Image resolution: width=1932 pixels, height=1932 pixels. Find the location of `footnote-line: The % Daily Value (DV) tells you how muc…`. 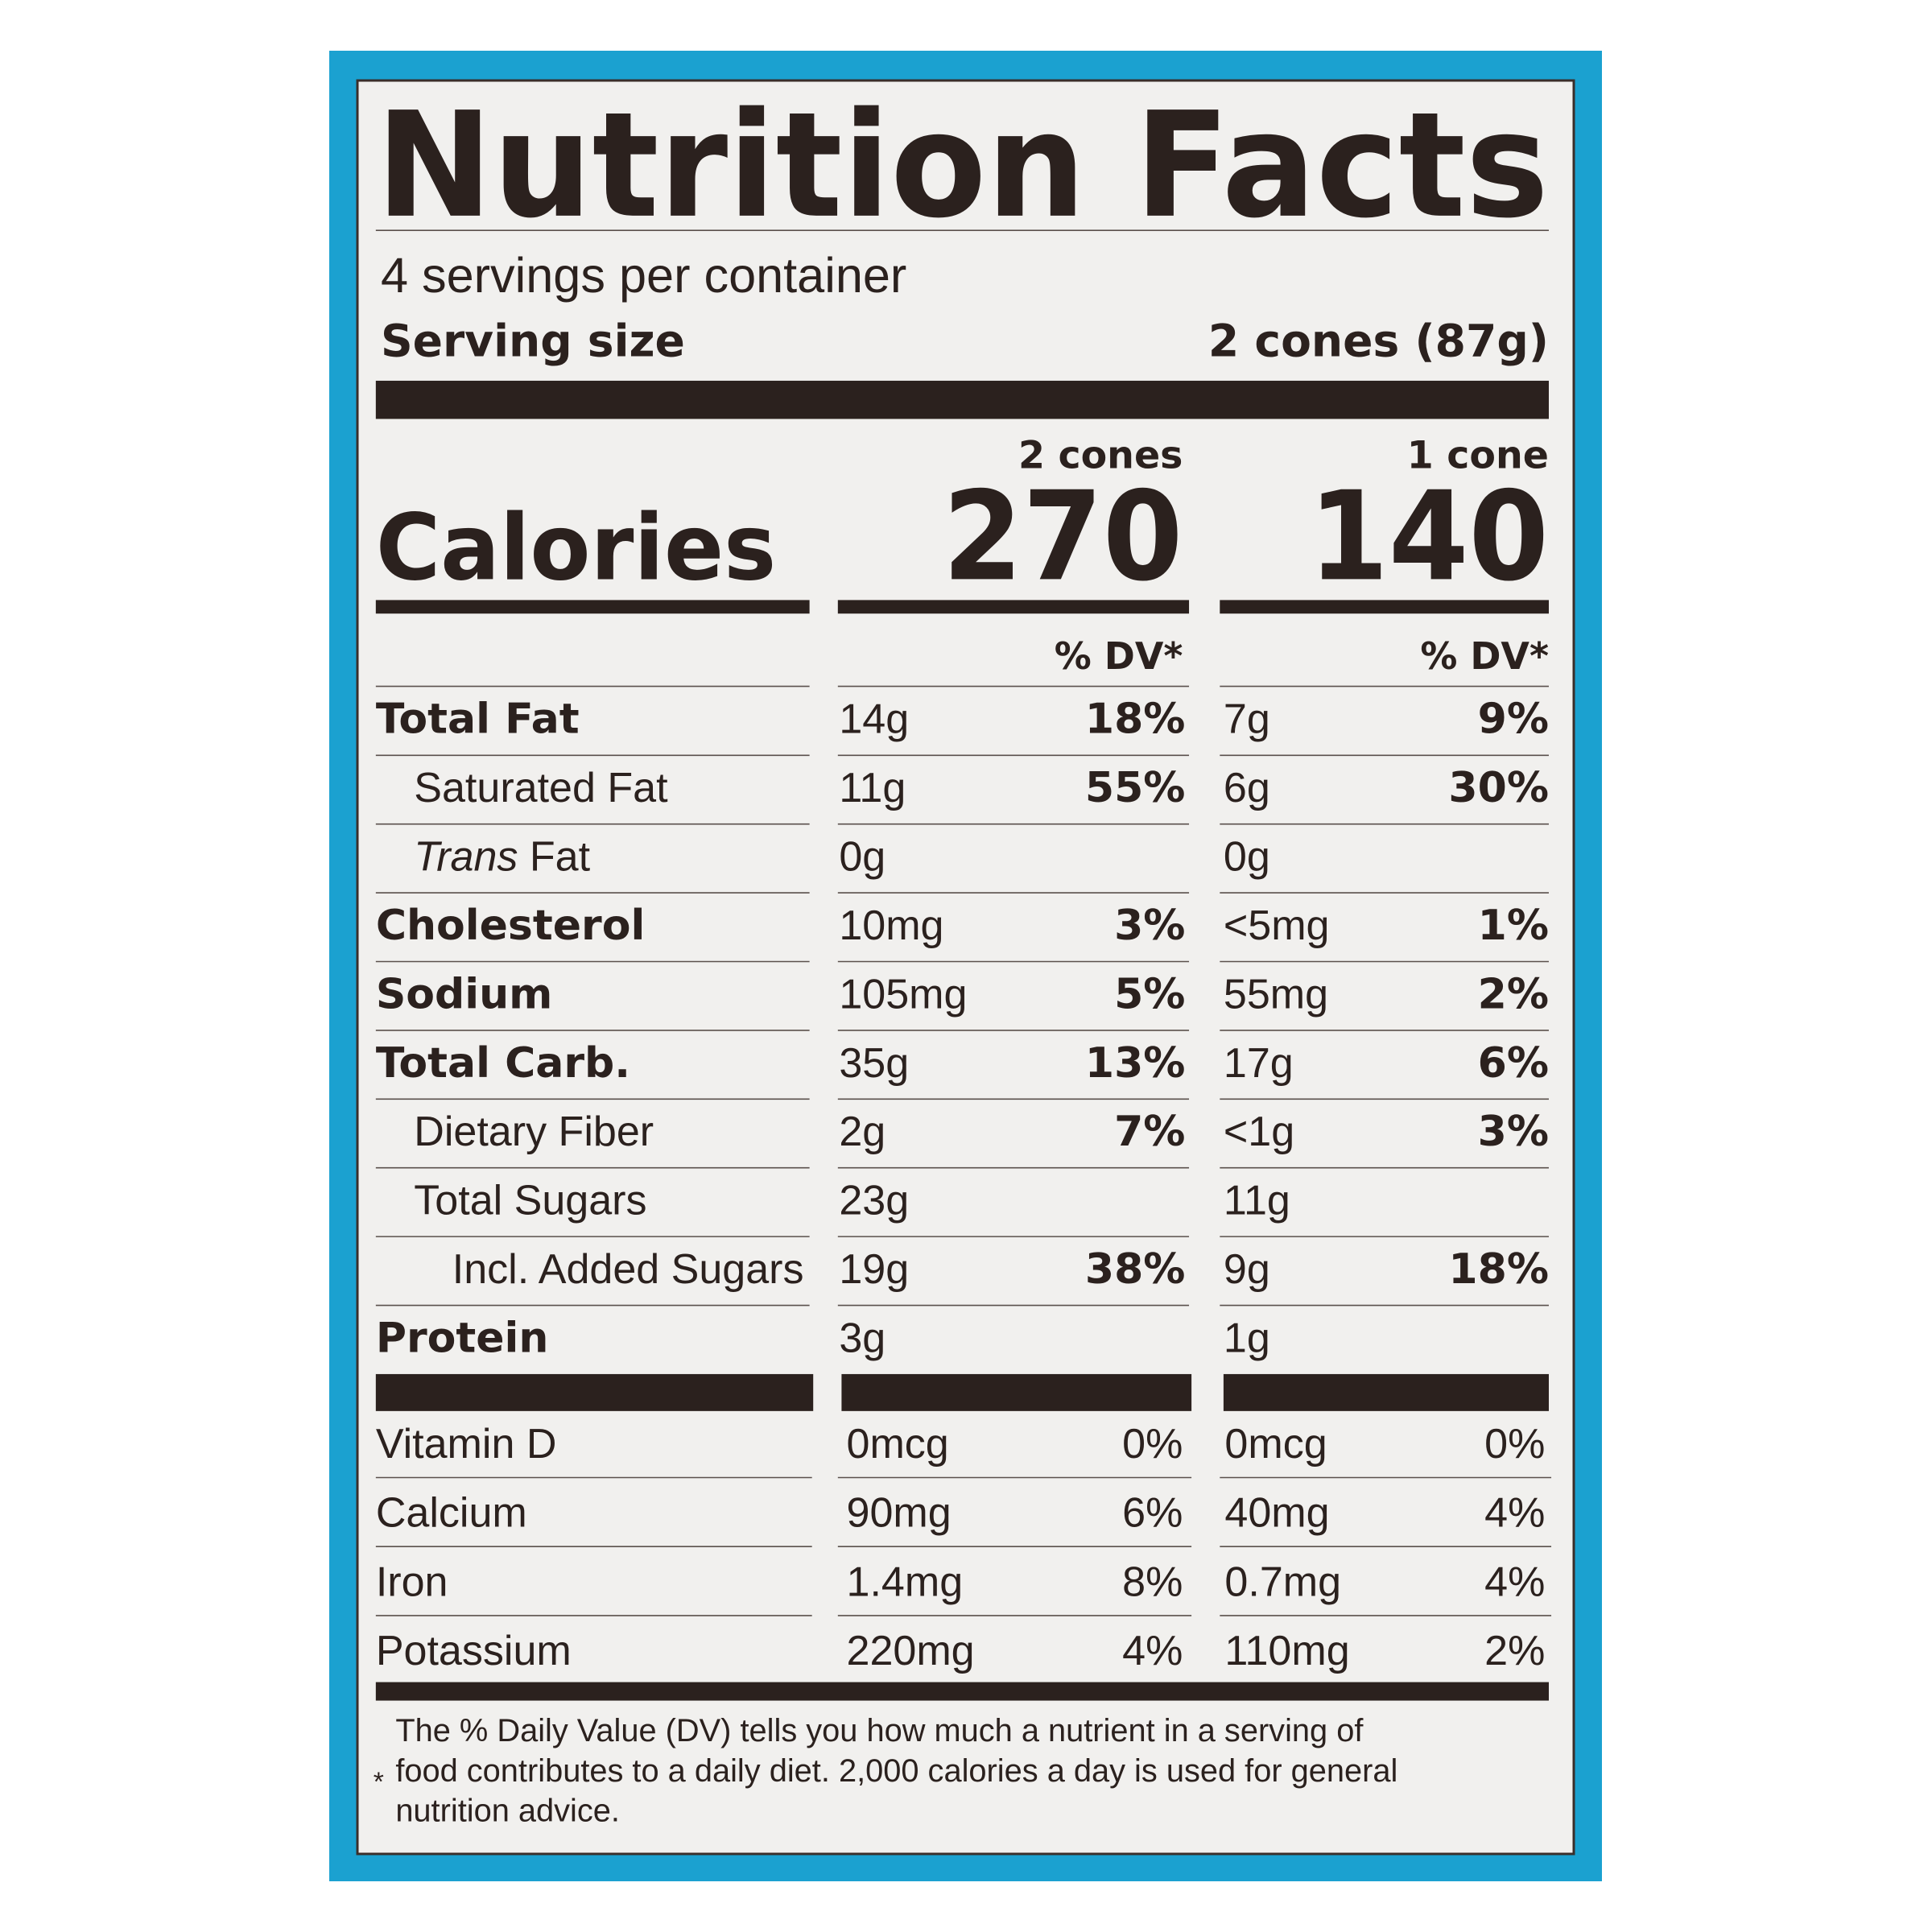

footnote-line: The % Daily Value (DV) tells you how muc… is located at coordinates (879, 1730).